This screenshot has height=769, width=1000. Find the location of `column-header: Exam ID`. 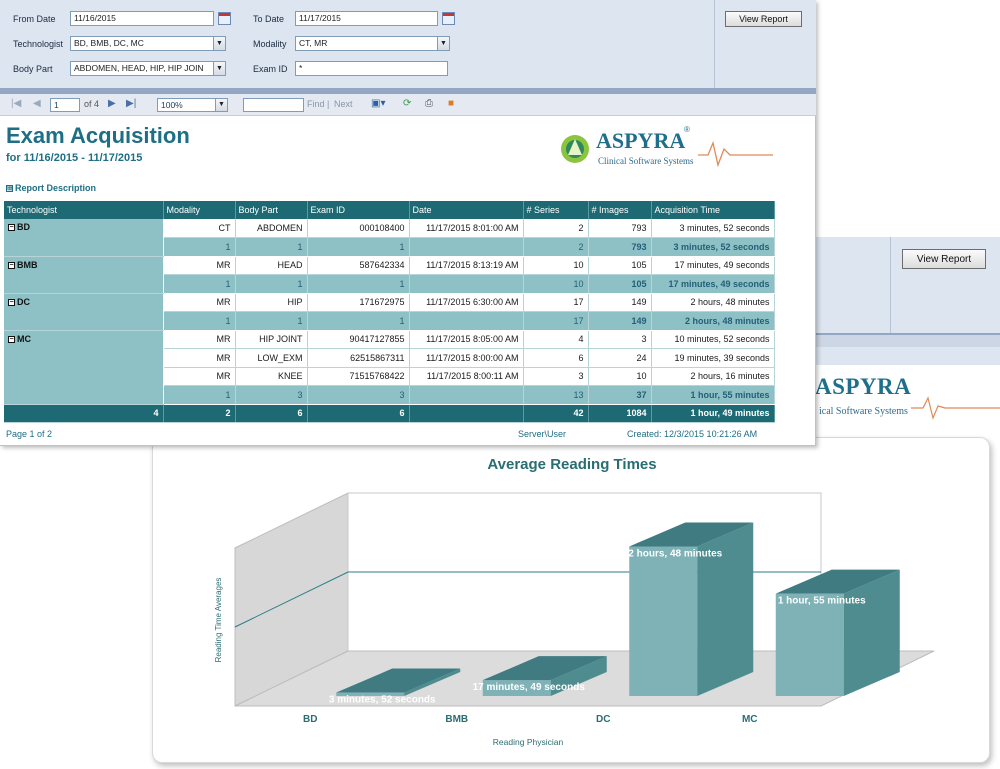

column-header: Exam ID is located at coordinates (358, 210).